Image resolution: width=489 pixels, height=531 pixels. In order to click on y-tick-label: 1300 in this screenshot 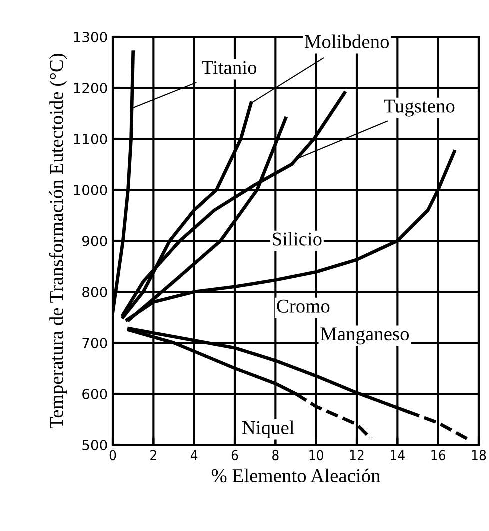, I will do `click(91, 37)`.